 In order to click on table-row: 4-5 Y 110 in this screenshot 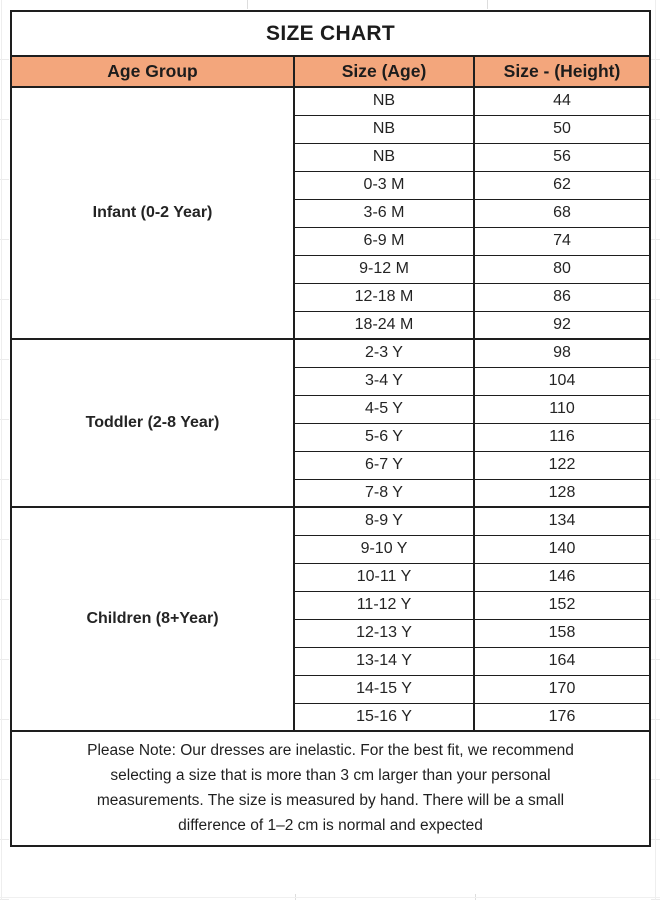, I will do `click(331, 409)`.